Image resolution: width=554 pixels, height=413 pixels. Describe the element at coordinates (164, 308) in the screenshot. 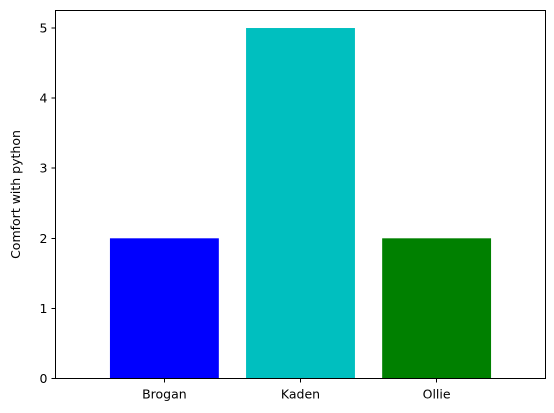

I see `bar-brogan` at that location.